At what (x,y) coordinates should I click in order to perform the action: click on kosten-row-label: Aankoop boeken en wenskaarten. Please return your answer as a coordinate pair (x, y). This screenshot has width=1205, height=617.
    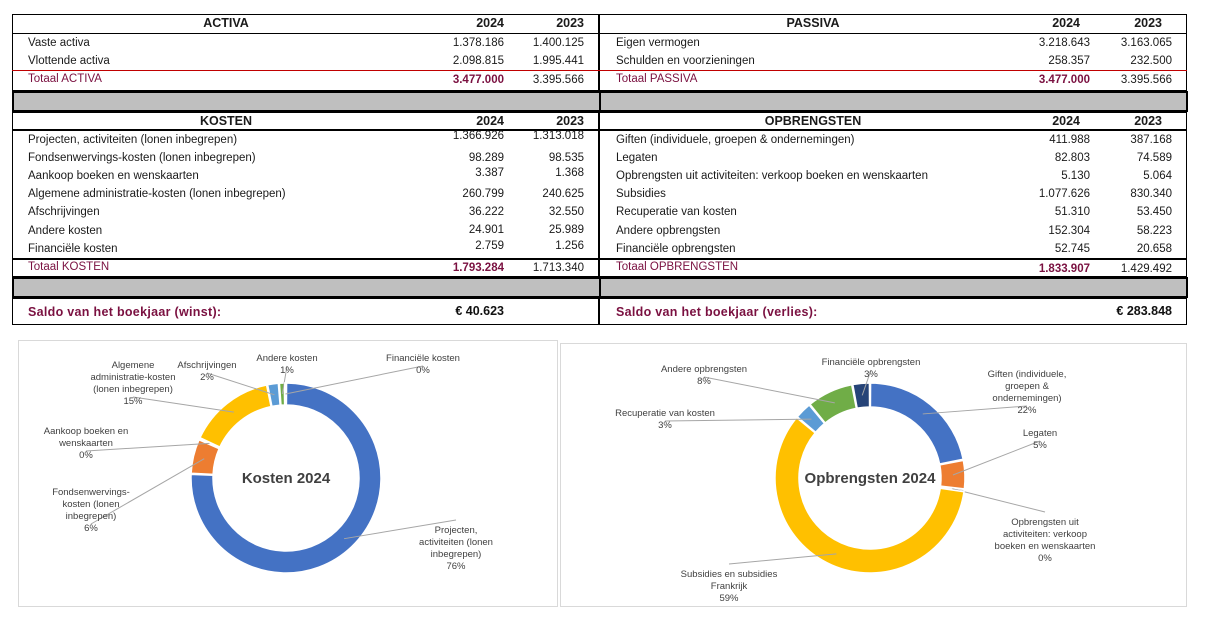
    Looking at the image, I should click on (113, 176).